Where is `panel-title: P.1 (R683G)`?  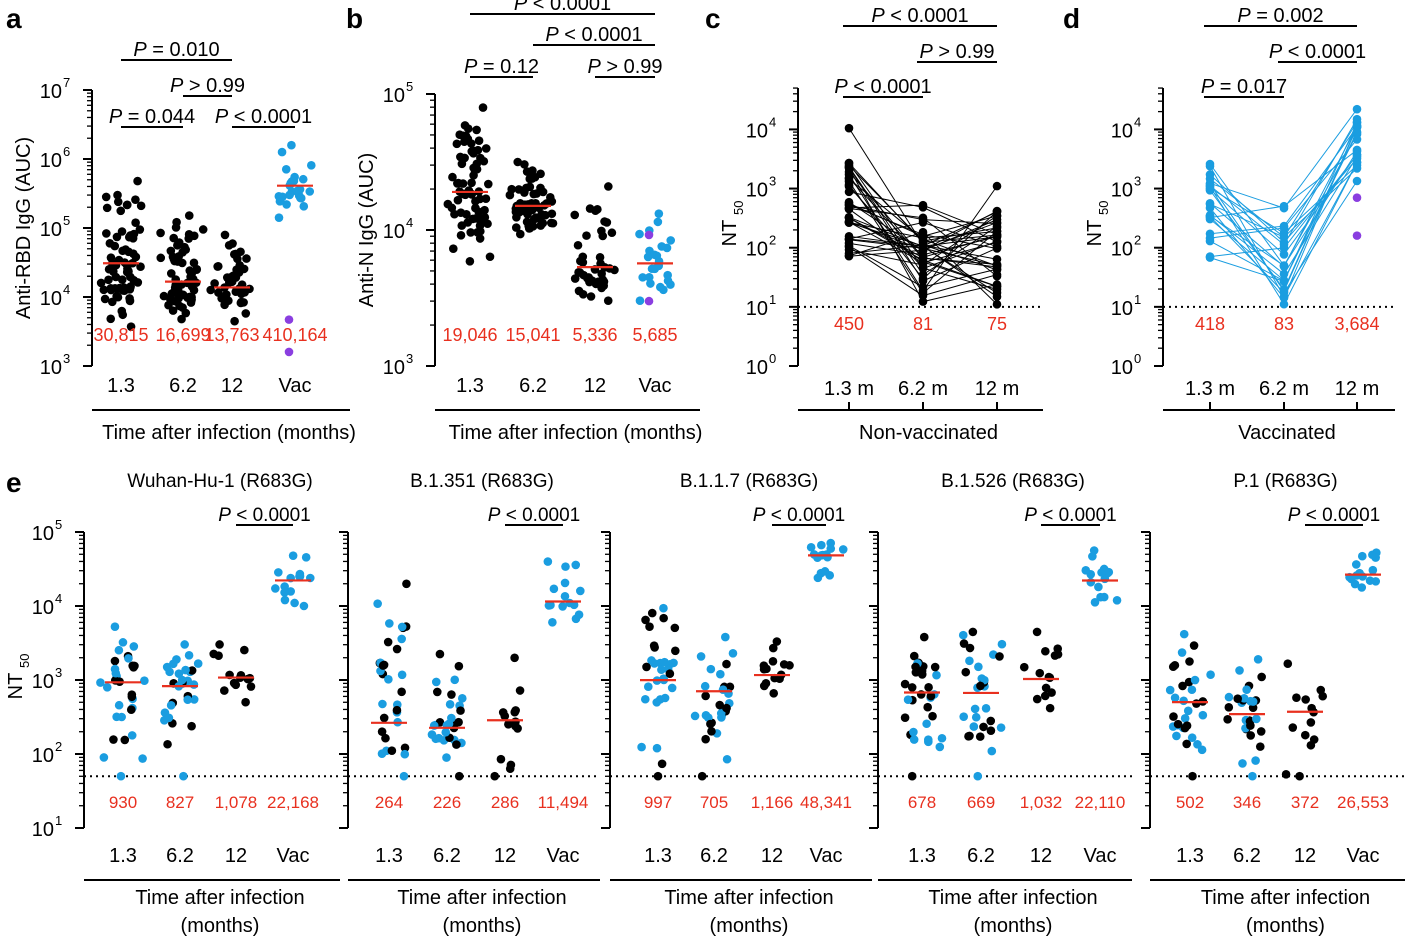
panel-title: P.1 (R683G) is located at coordinates (1285, 481).